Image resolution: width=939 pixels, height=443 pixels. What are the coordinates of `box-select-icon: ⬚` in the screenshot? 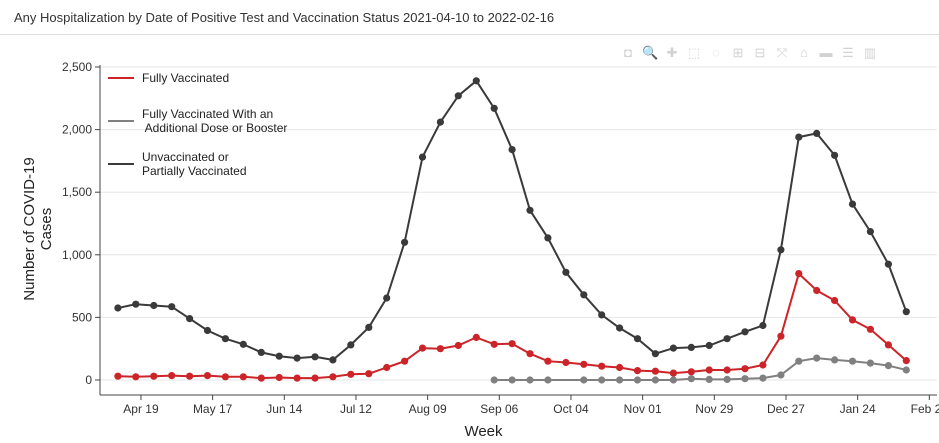 It's located at (694, 52).